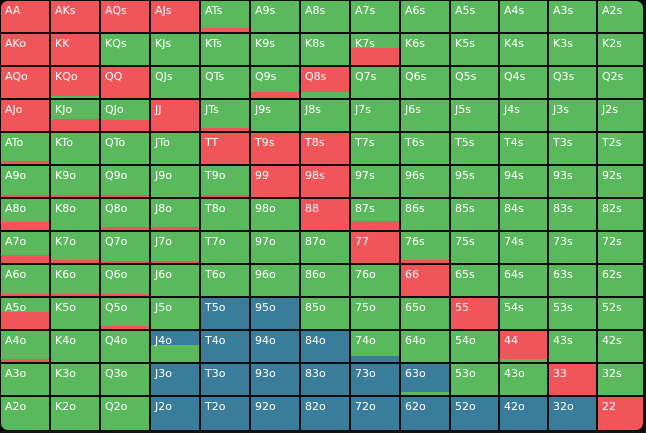 The image size is (646, 433). I want to click on hand-cell-qjo: QJo, so click(125, 115).